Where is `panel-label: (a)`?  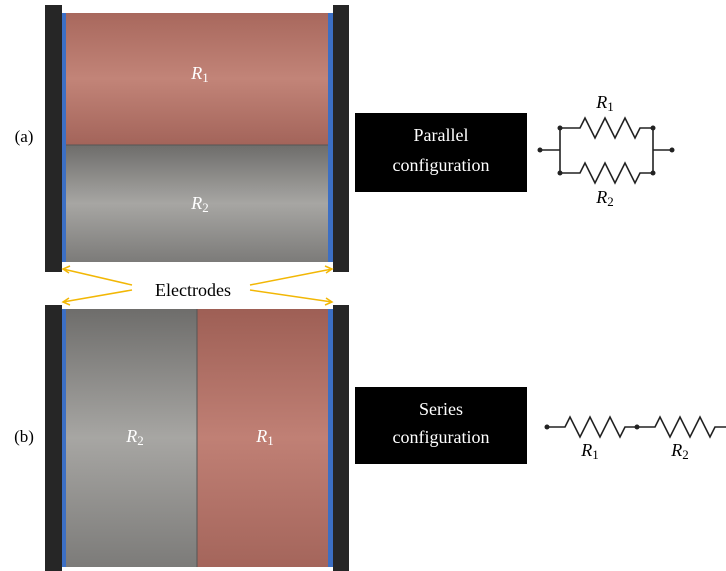
panel-label: (a) is located at coordinates (24, 136).